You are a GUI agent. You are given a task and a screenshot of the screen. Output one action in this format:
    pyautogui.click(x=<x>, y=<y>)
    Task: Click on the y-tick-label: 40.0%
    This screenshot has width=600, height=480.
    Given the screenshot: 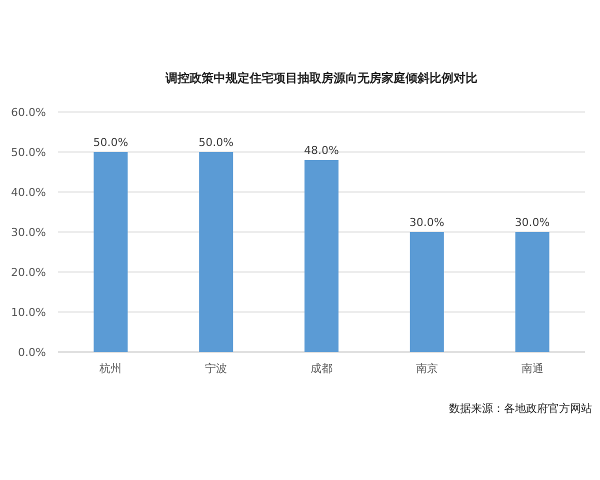 What is the action you would take?
    pyautogui.click(x=28, y=192)
    